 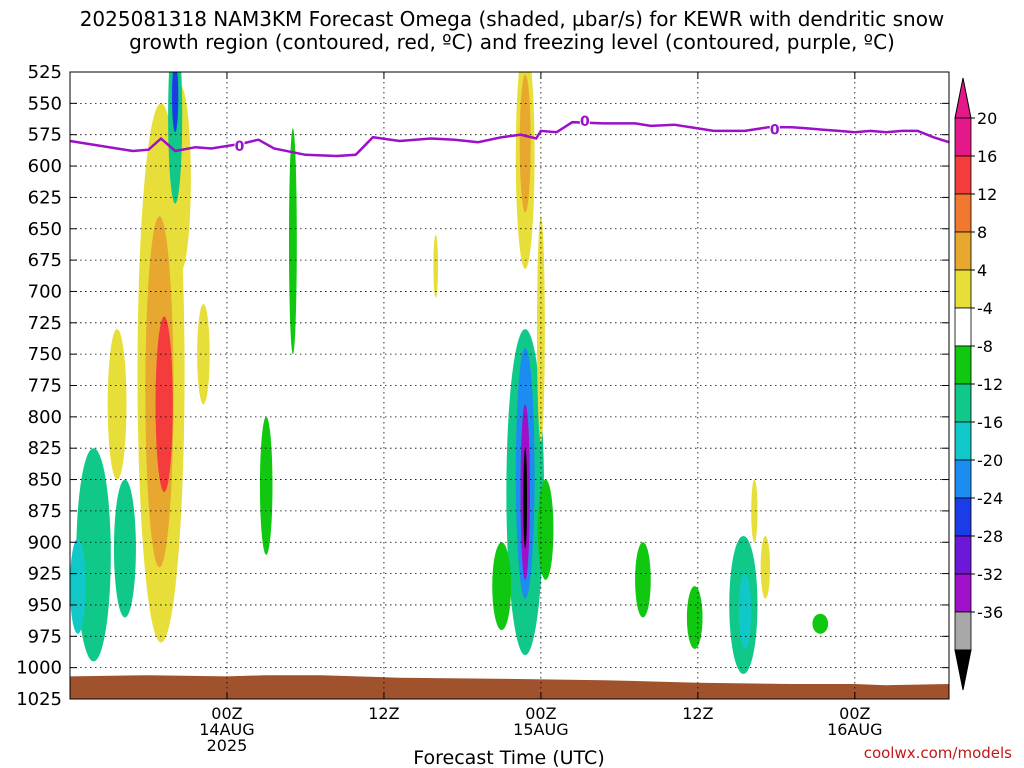 I want to click on y-tick-label-800: 800, so click(x=45, y=417).